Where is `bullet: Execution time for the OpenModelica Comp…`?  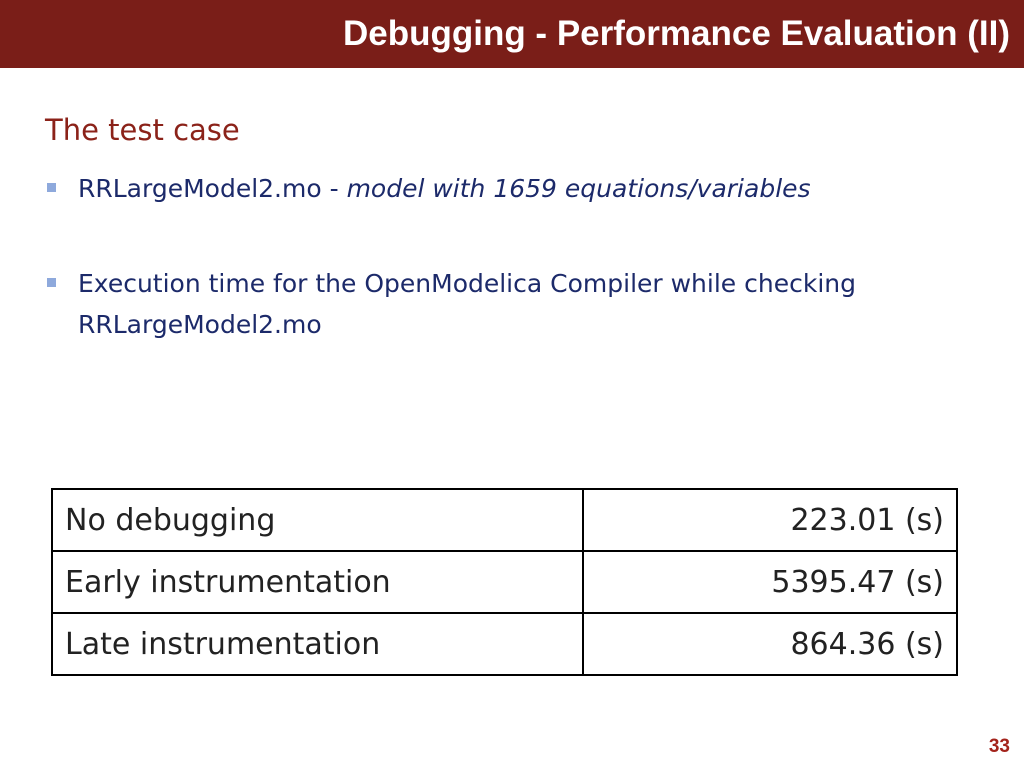
bullet: Execution time for the OpenModelica Comp… is located at coordinates (515, 304).